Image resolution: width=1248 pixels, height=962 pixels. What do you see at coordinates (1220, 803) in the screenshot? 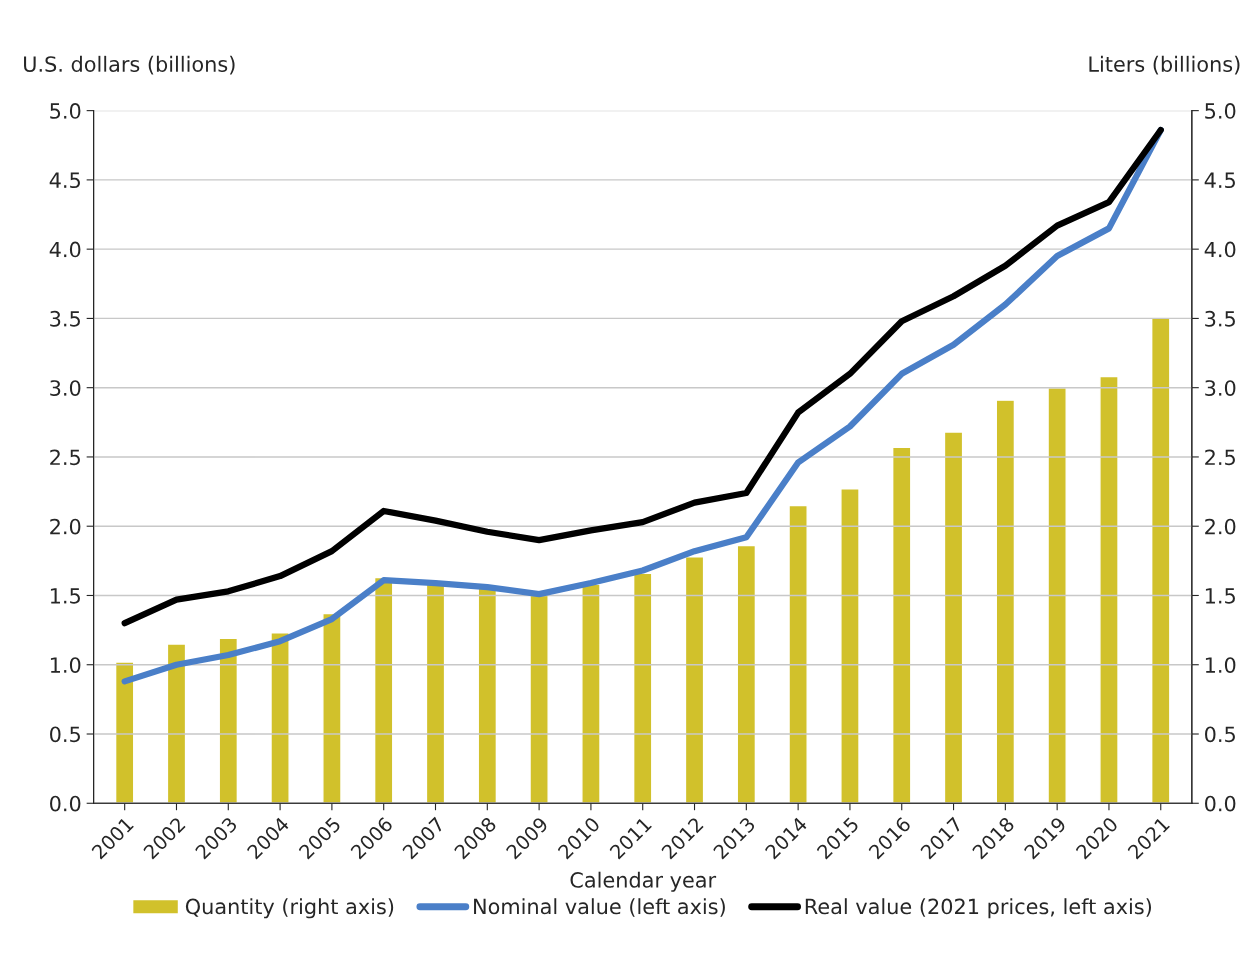
I see `y2-tick-label: 0.0` at bounding box center [1220, 803].